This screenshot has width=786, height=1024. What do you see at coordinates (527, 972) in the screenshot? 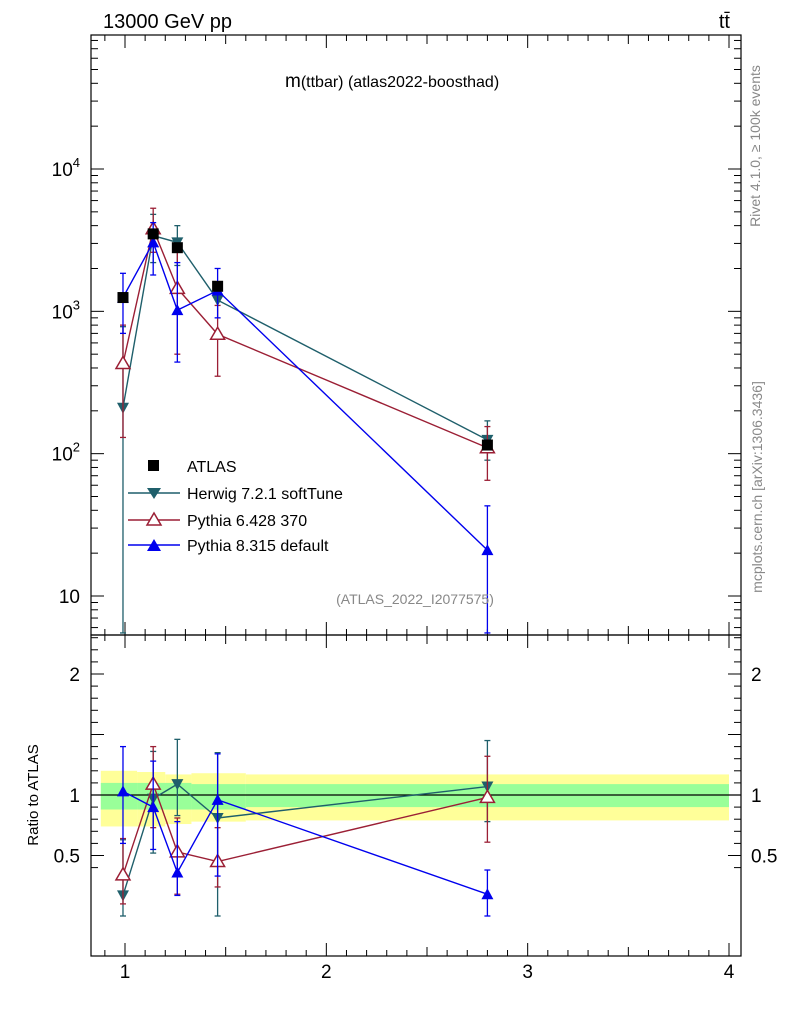
I see `ratio-xtick-label: 3` at bounding box center [527, 972].